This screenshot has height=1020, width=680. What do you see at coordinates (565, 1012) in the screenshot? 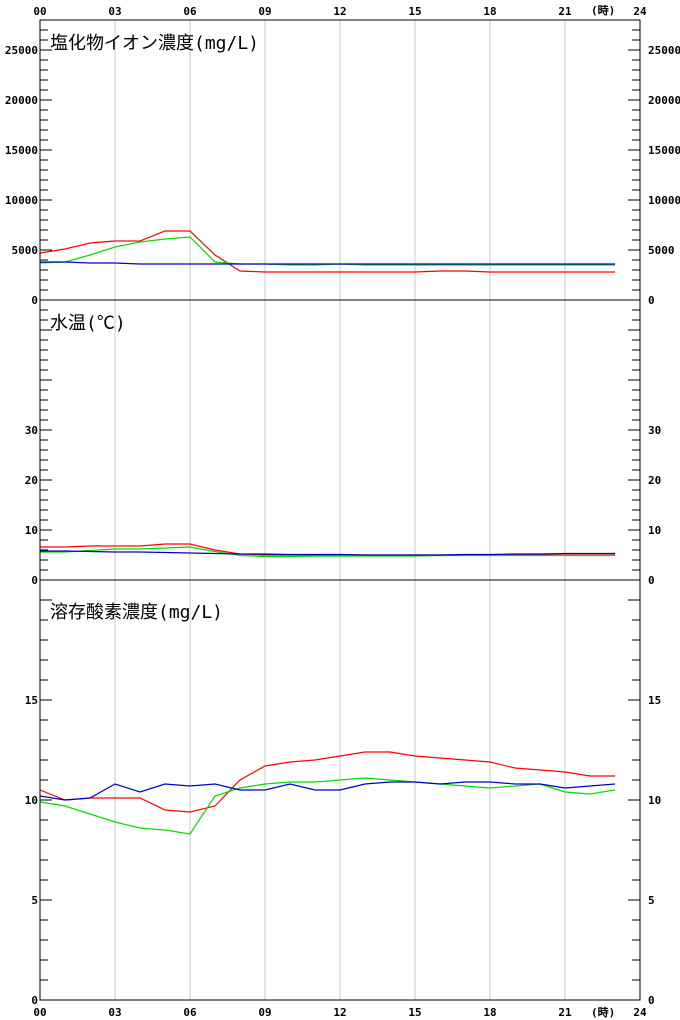
I see `time-label-bottom: 21` at bounding box center [565, 1012].